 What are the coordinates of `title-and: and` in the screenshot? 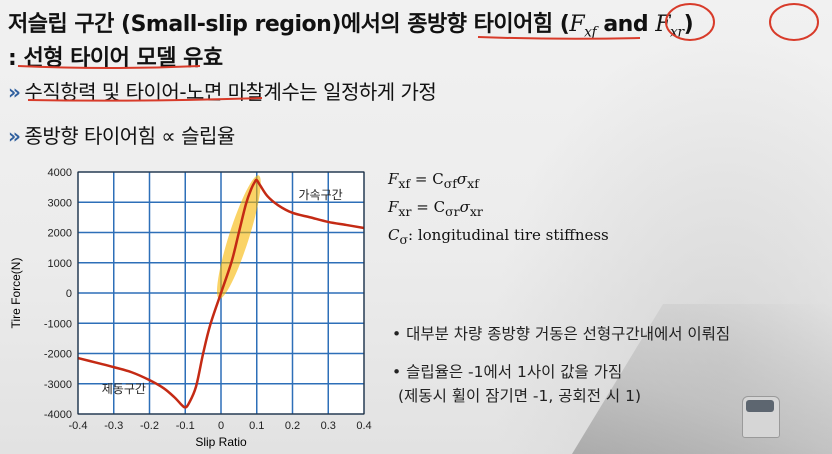 It's located at (626, 24).